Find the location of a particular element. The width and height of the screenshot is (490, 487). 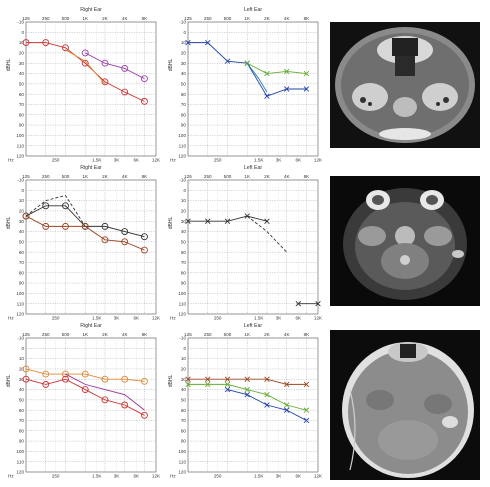

audiogram-r3-left-series-2-point is located at coordinates (227, 389).